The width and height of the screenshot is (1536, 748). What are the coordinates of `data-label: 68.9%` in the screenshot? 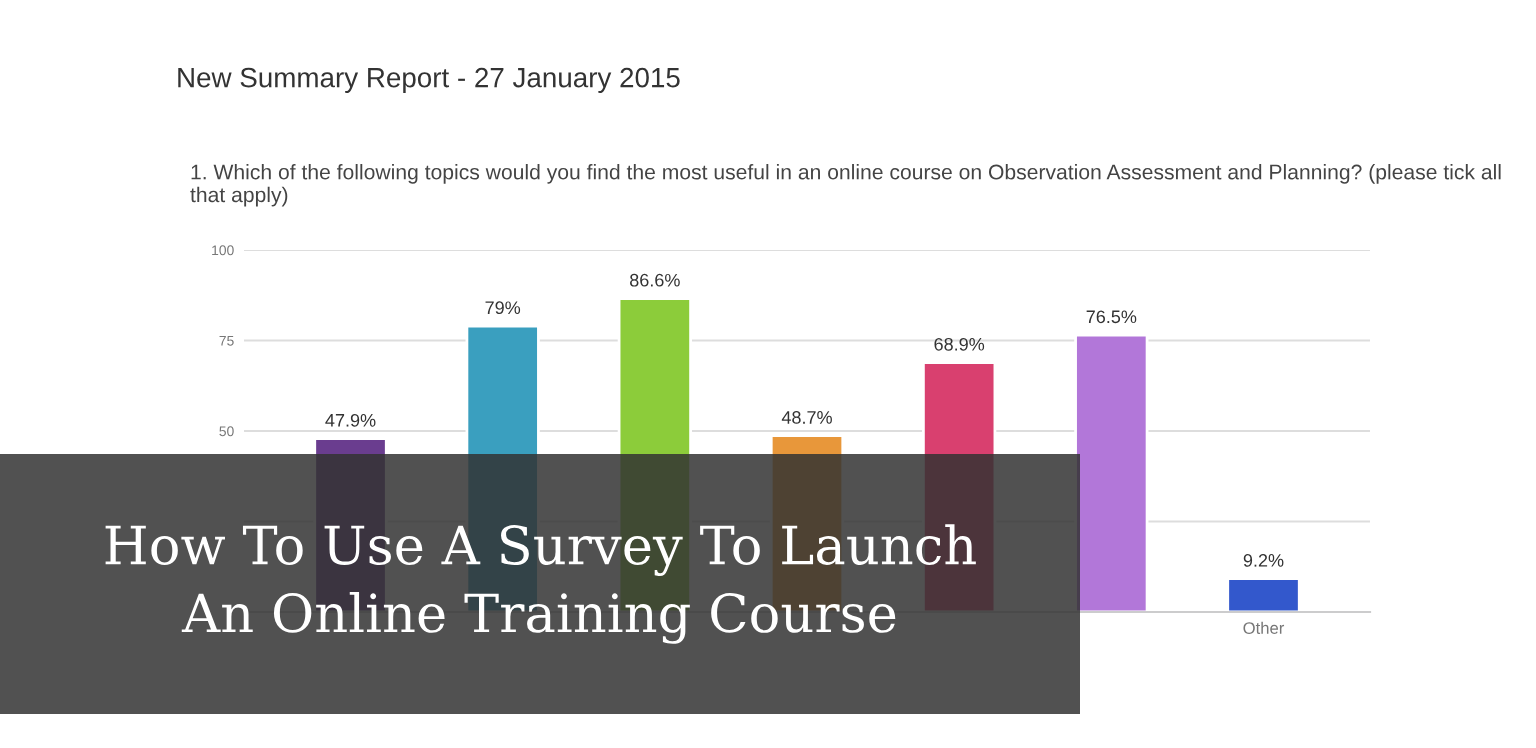 It's located at (959, 344).